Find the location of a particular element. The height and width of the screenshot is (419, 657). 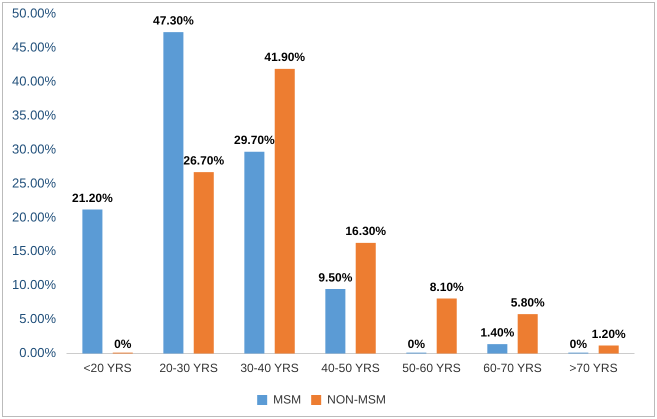

y-tick-label: 10.00% is located at coordinates (34, 284).